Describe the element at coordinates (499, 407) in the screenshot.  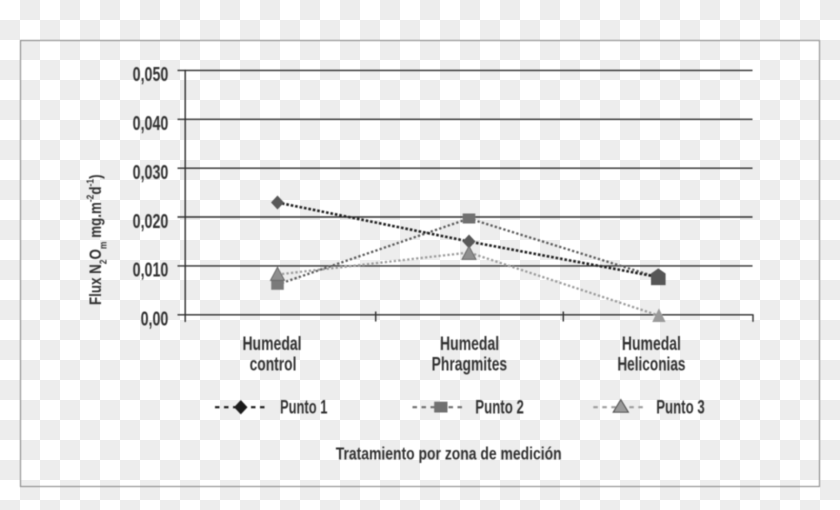
I see `svg-text: Punto 2` at that location.